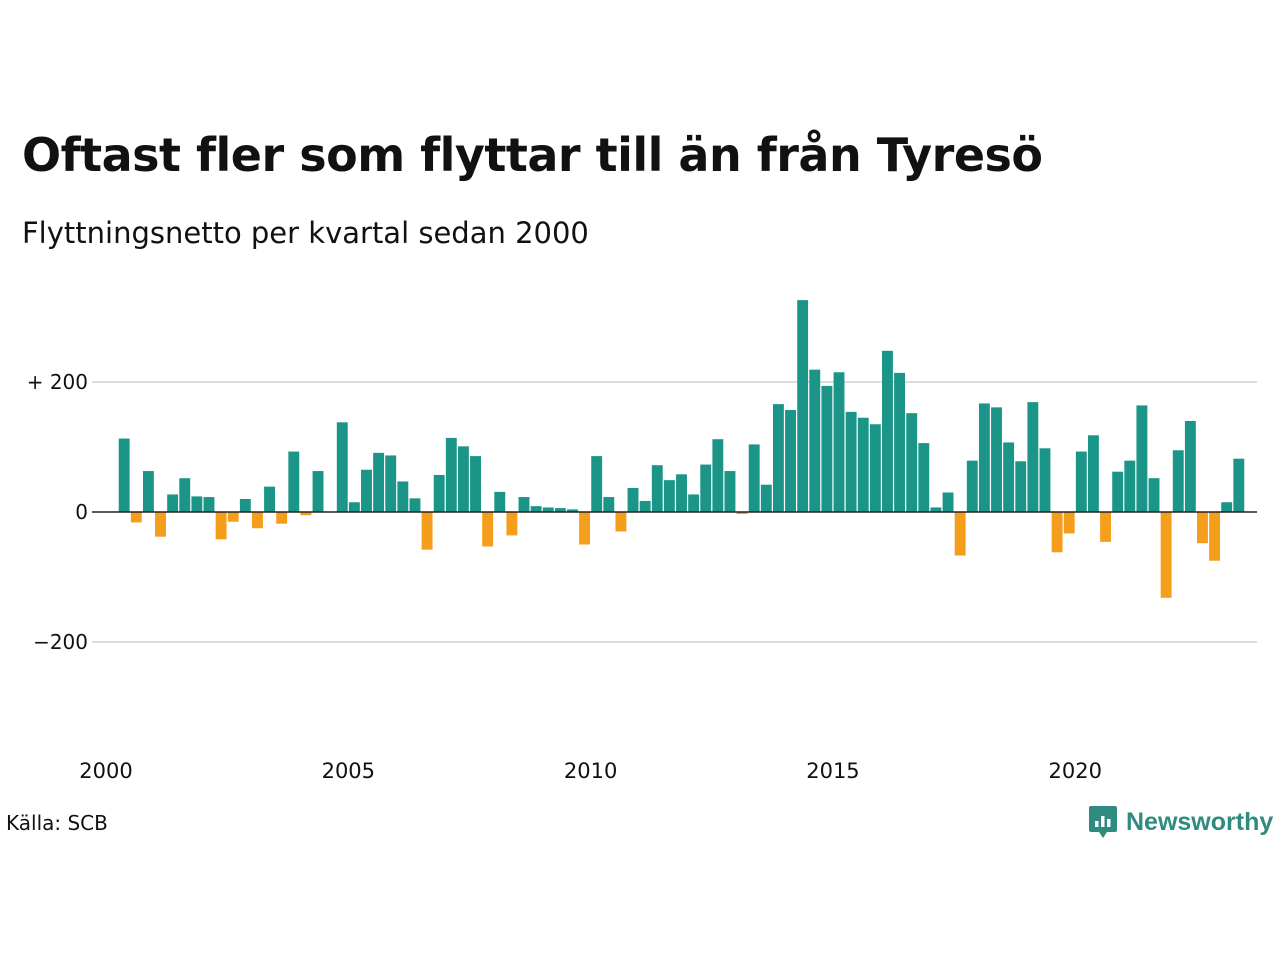  Describe the element at coordinates (1103, 822) in the screenshot. I see `newsworthy-logo-icon` at that location.